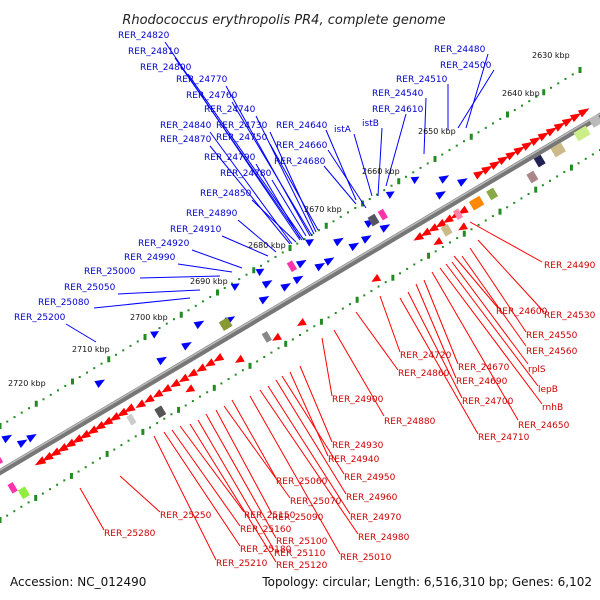 The height and width of the screenshot is (600, 600). I want to click on gene-label: RER_24680, so click(300, 162).